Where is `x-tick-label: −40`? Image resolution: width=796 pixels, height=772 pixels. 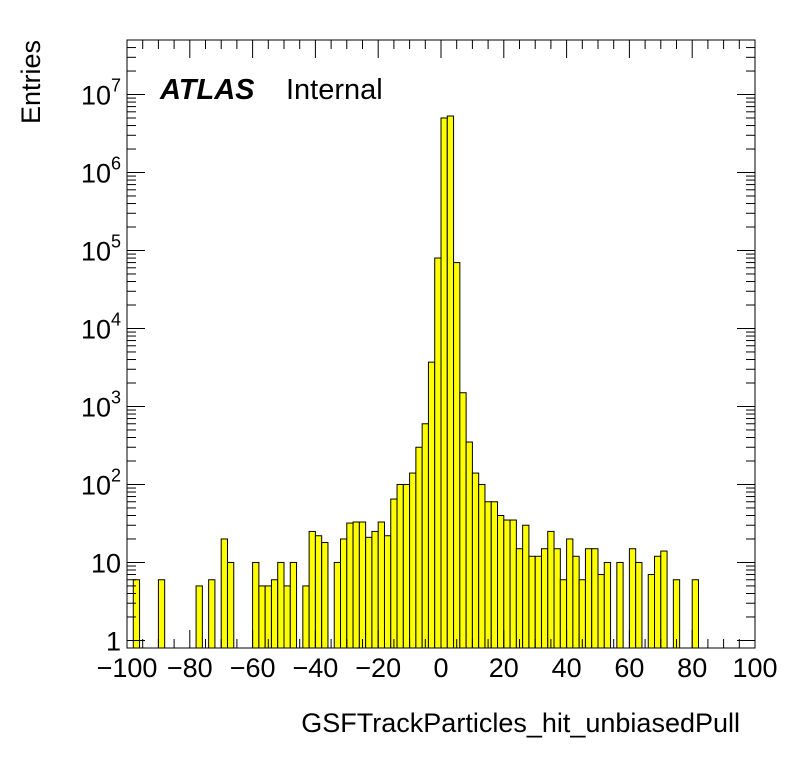
x-tick-label: −40 is located at coordinates (315, 668).